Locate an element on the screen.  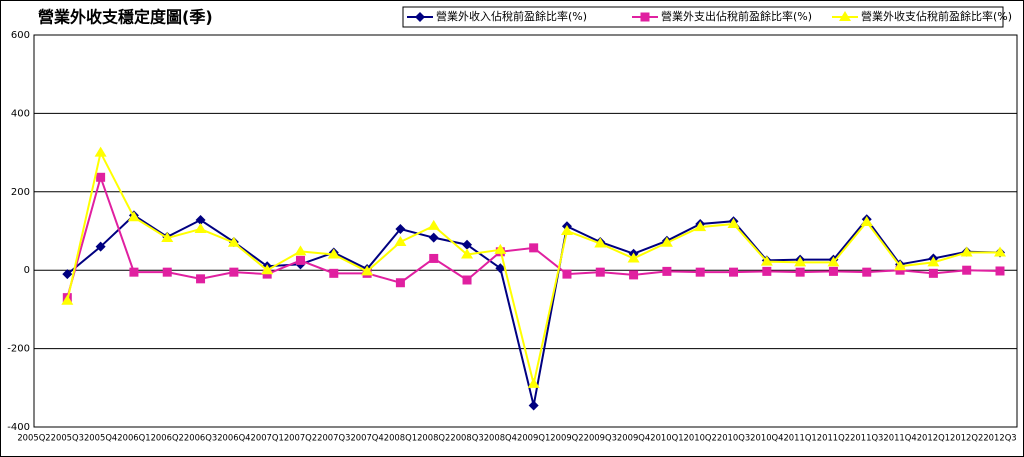
legend-label: 營業外收支佔稅前盈餘比率(%) is located at coordinates (936, 16).